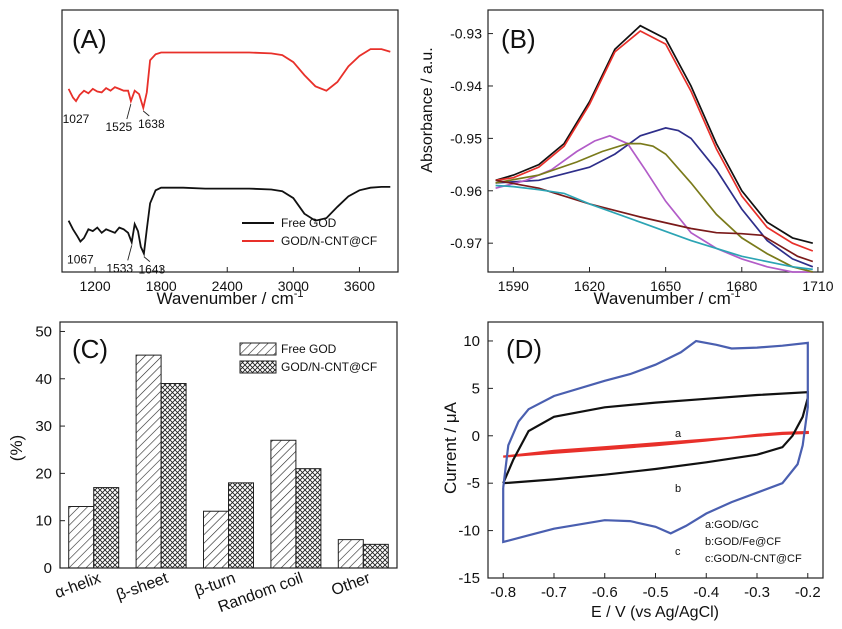 Image resolution: width=842 pixels, height=629 pixels. I want to click on legend-b: b:GOD/Fe@CF, so click(743, 542).